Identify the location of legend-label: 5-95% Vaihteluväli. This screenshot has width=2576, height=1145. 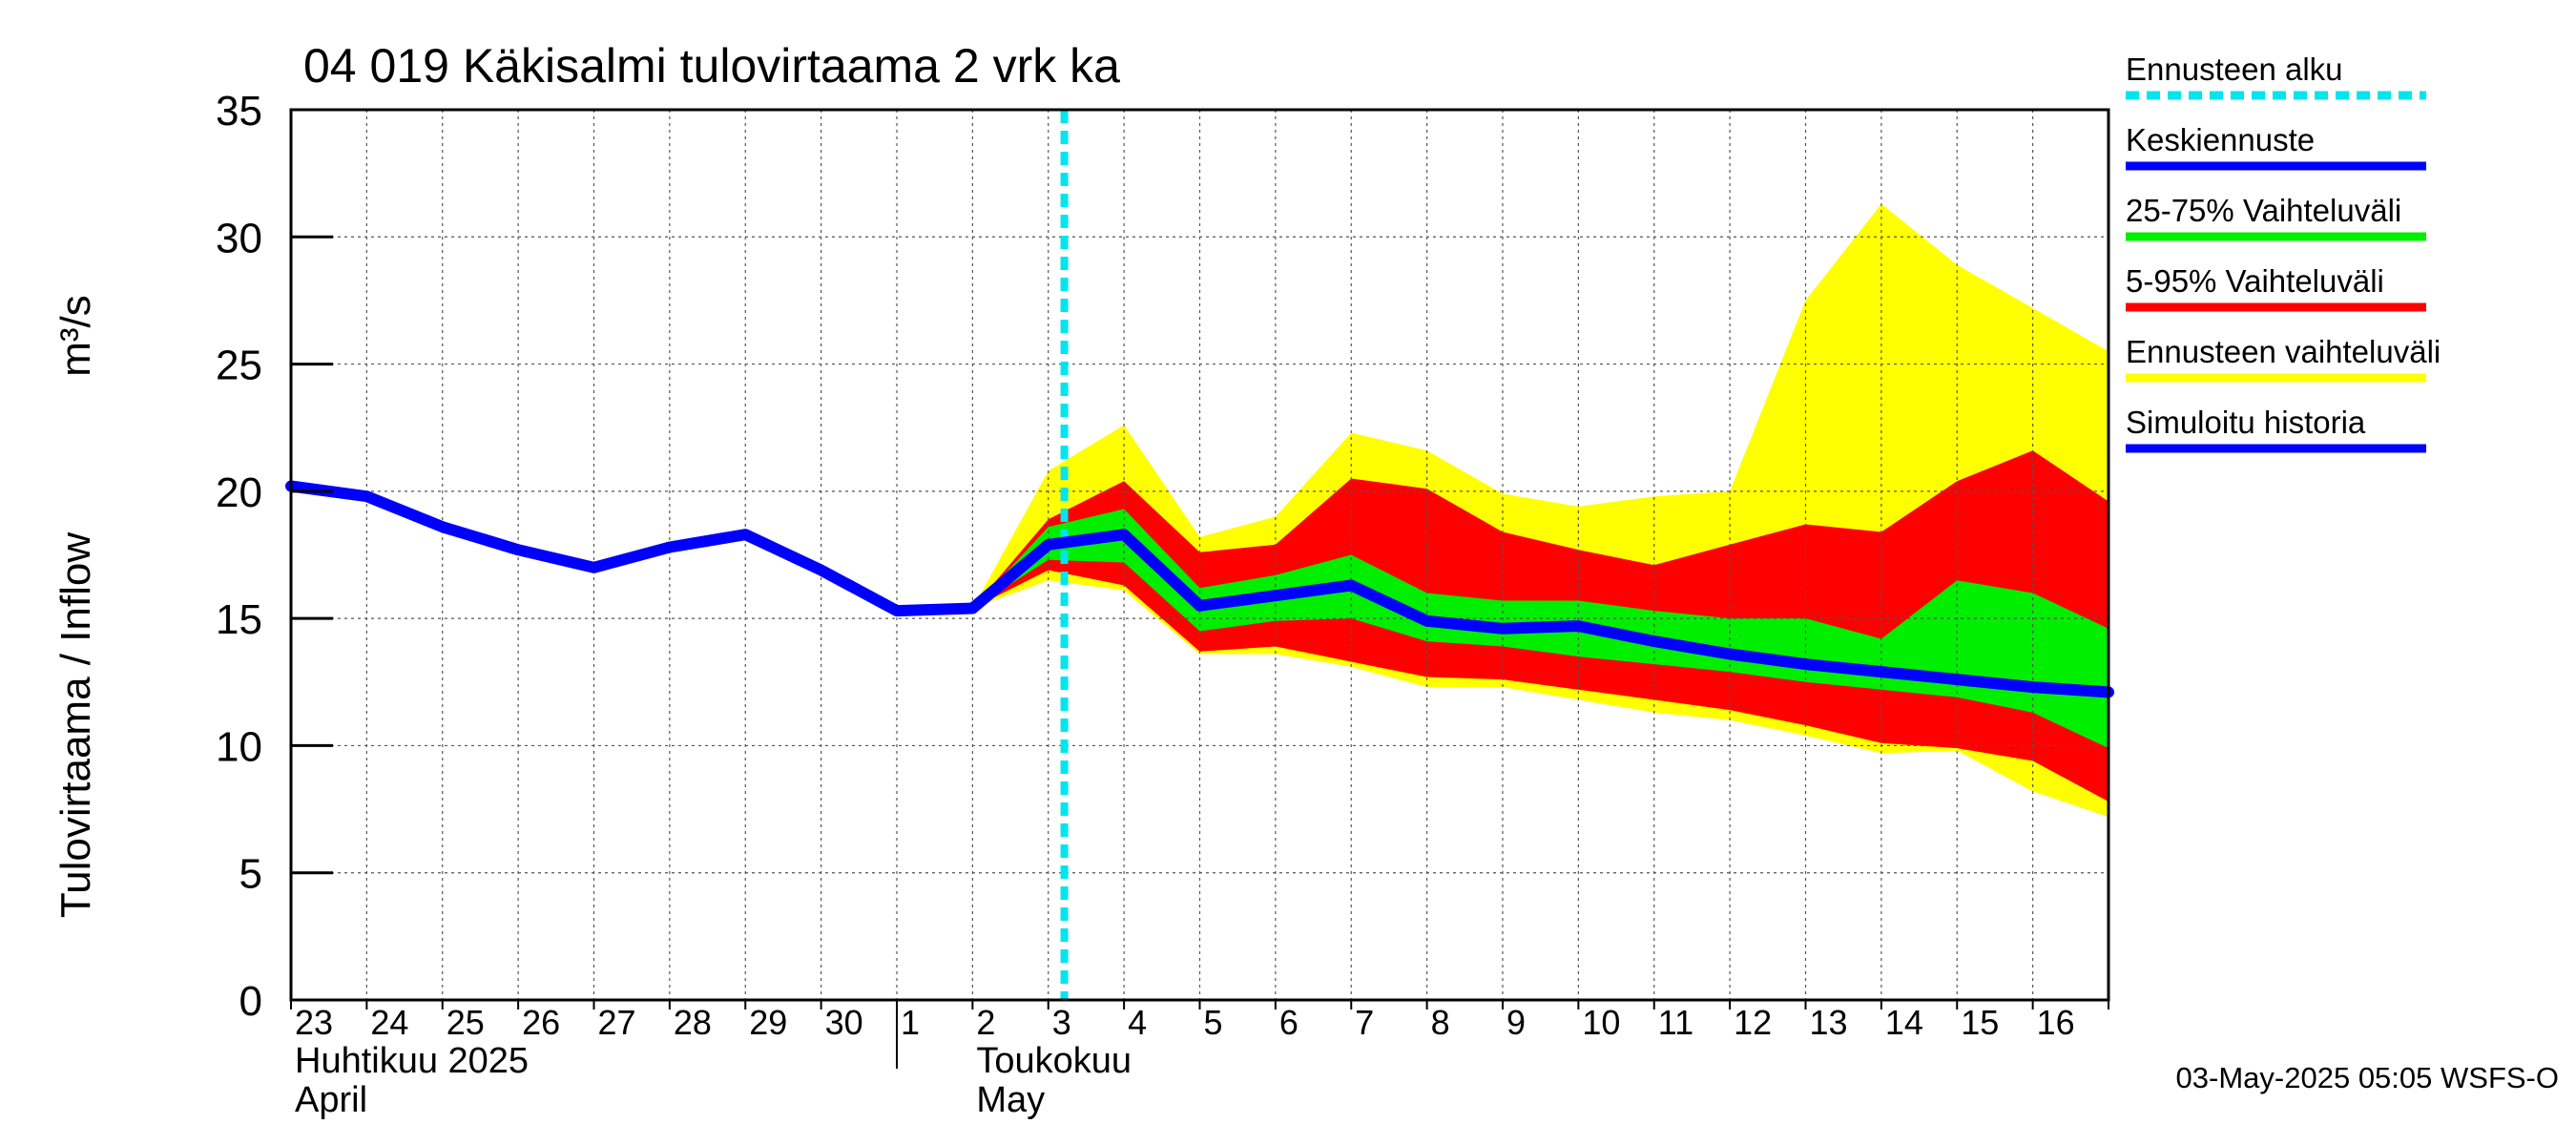
(2255, 281).